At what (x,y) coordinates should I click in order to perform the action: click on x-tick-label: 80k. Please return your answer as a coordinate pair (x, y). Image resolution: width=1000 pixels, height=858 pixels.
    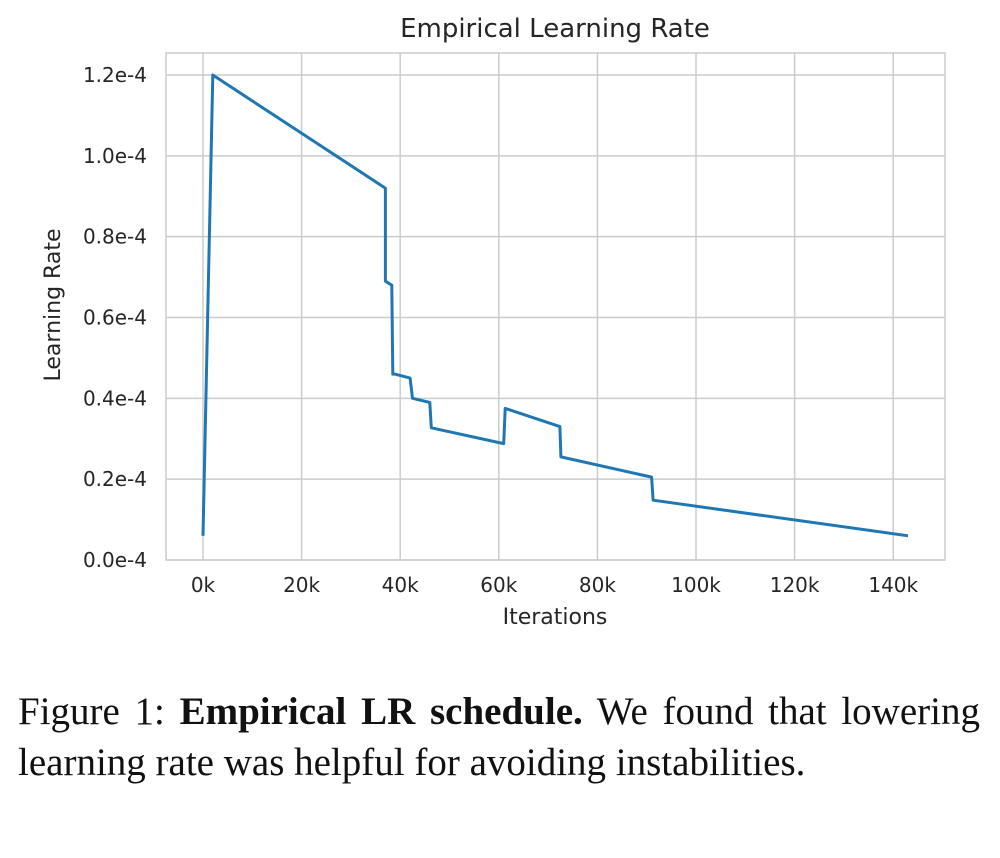
    Looking at the image, I should click on (597, 585).